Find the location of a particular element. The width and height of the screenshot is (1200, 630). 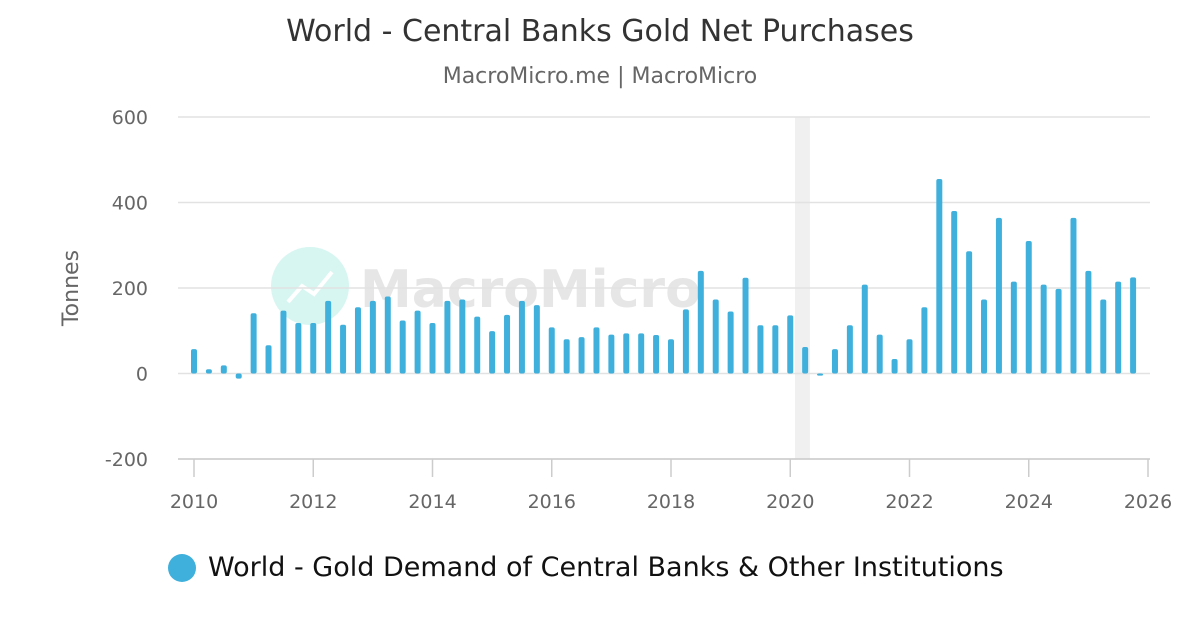

x-tick-label: 2024 is located at coordinates (1029, 502).